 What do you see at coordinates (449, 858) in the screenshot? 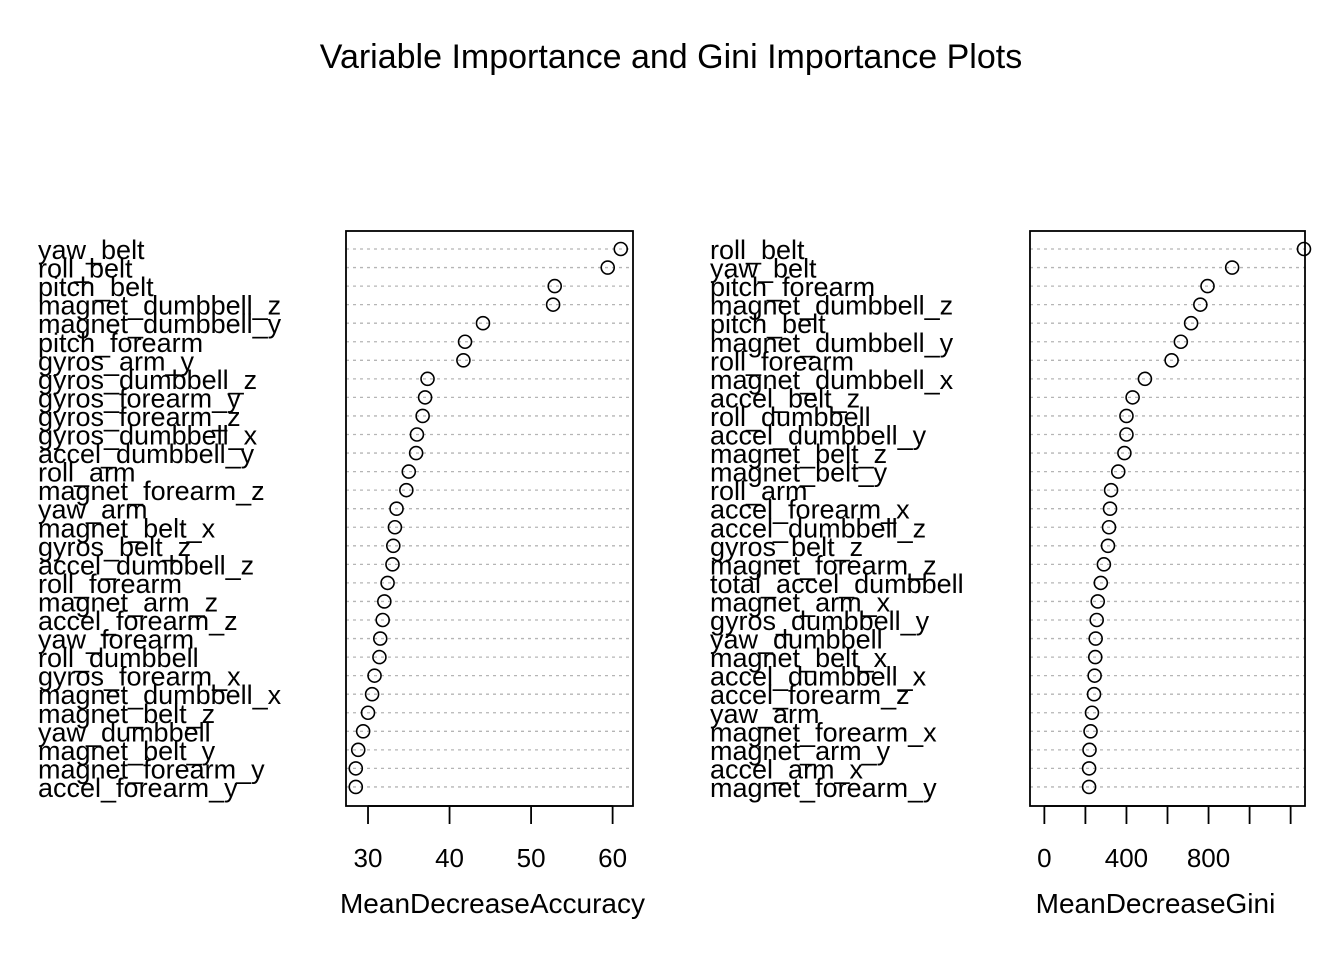
I see `accuracy-x-tick-label: 40` at bounding box center [449, 858].